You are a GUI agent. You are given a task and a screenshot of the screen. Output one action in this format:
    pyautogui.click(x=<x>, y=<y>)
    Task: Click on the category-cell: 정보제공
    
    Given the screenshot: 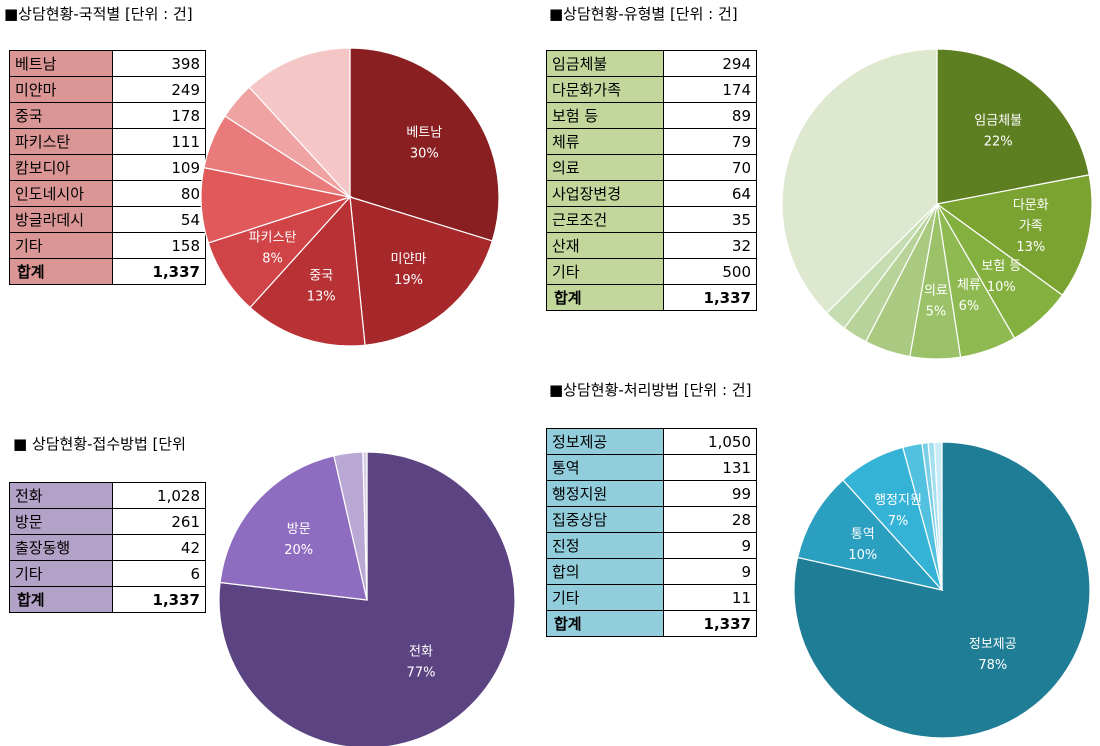 What is the action you would take?
    pyautogui.click(x=605, y=441)
    